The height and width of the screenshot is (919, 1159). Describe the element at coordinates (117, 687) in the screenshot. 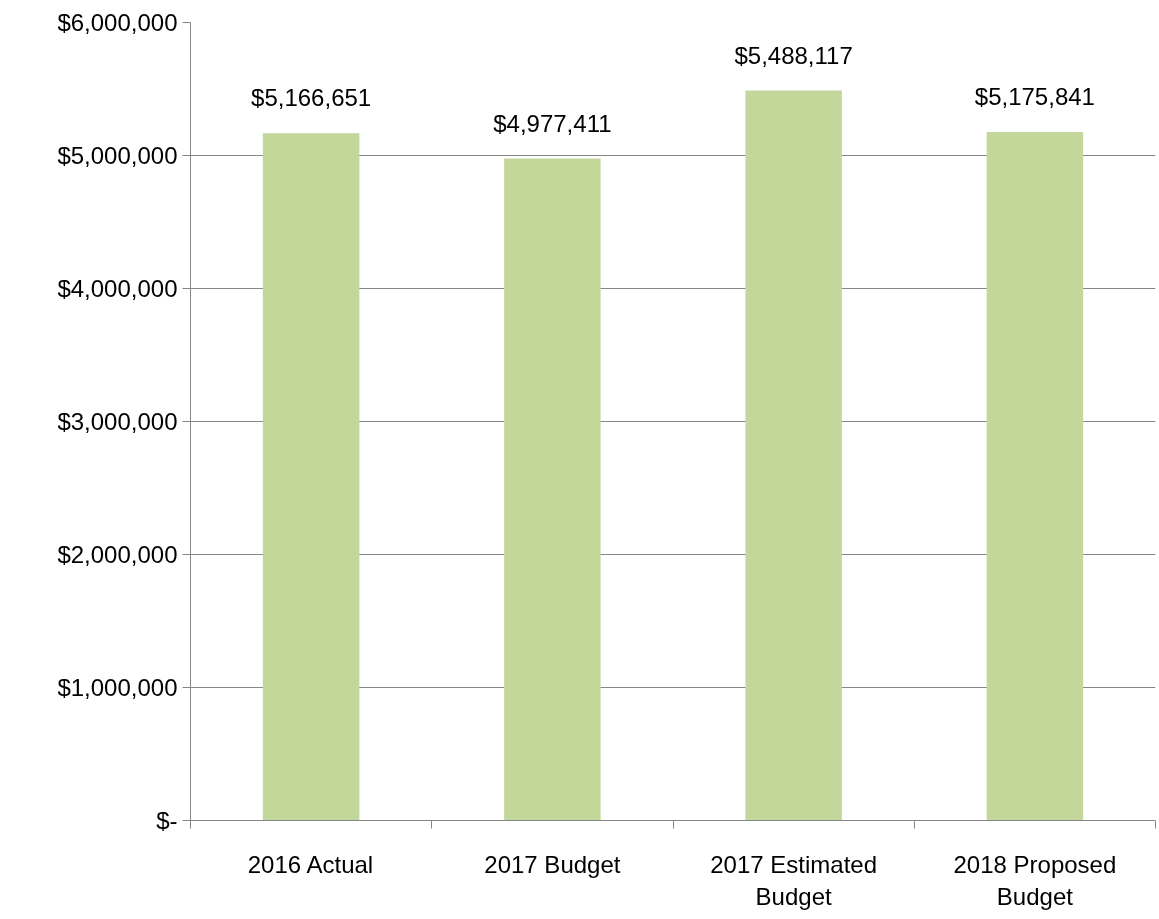

I see `y-tick-label: $1,000,000` at that location.